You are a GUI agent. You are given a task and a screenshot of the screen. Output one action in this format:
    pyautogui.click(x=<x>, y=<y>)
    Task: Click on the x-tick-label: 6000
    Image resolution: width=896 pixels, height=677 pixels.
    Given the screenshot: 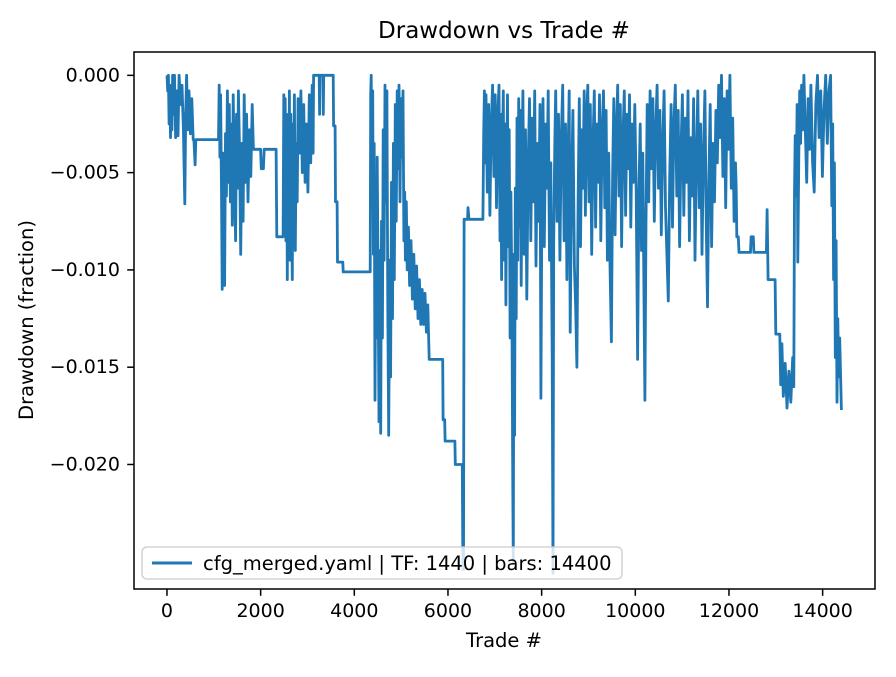 What is the action you would take?
    pyautogui.click(x=448, y=611)
    